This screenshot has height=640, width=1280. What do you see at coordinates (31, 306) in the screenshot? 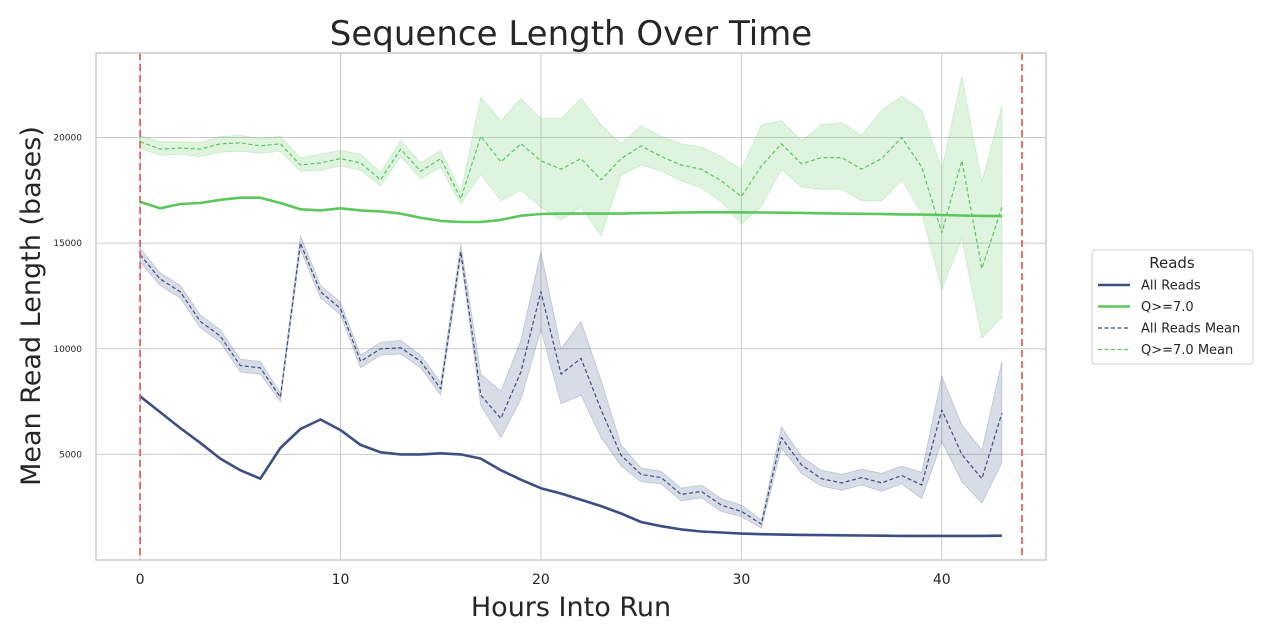
I see `y-axis-label: Mean Read Length (bases)` at bounding box center [31, 306].